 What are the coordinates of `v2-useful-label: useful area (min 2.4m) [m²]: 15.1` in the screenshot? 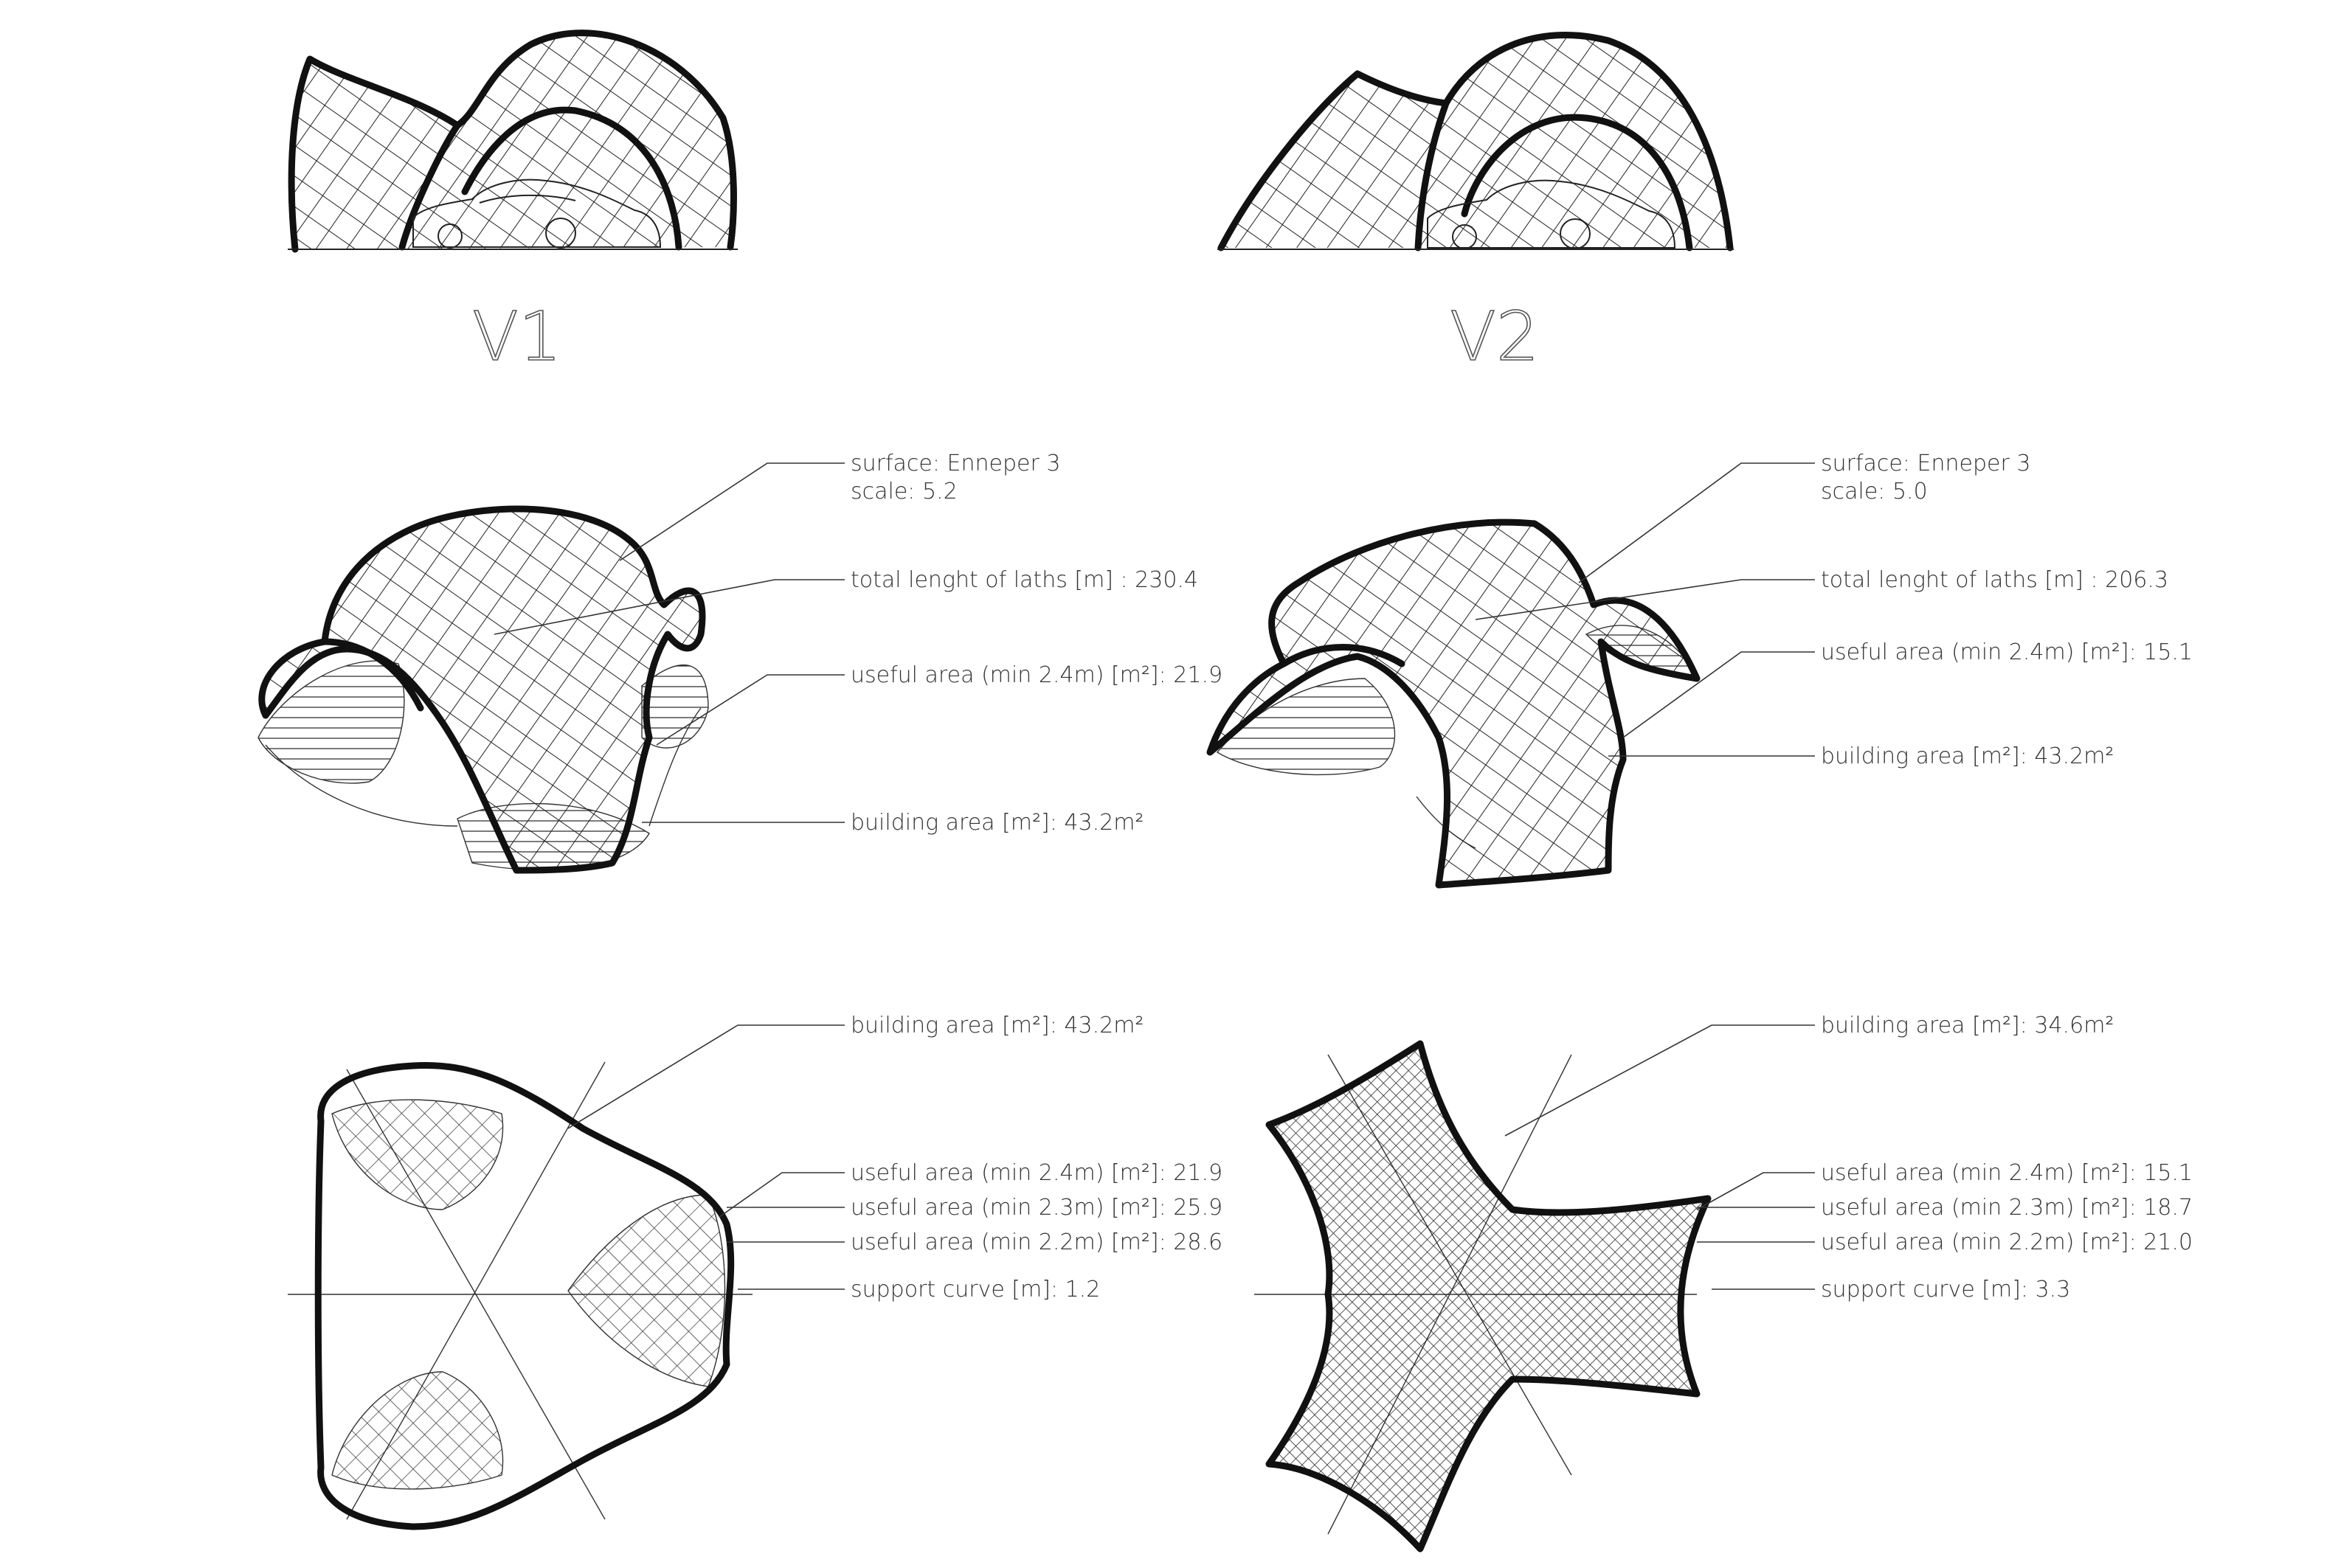 It's located at (2007, 652).